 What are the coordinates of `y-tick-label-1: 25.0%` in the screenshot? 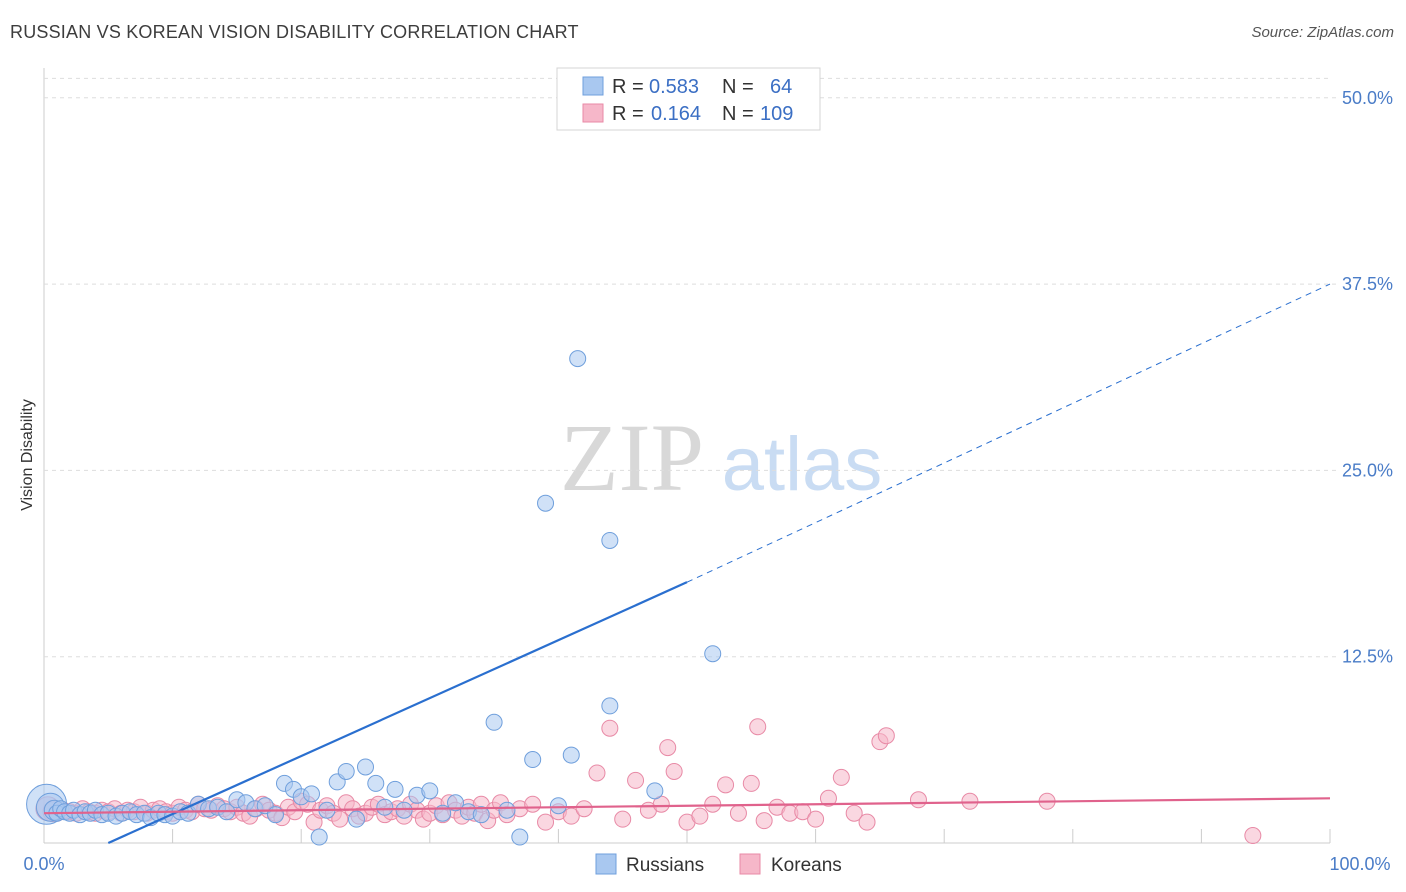 It's located at (1367, 470).